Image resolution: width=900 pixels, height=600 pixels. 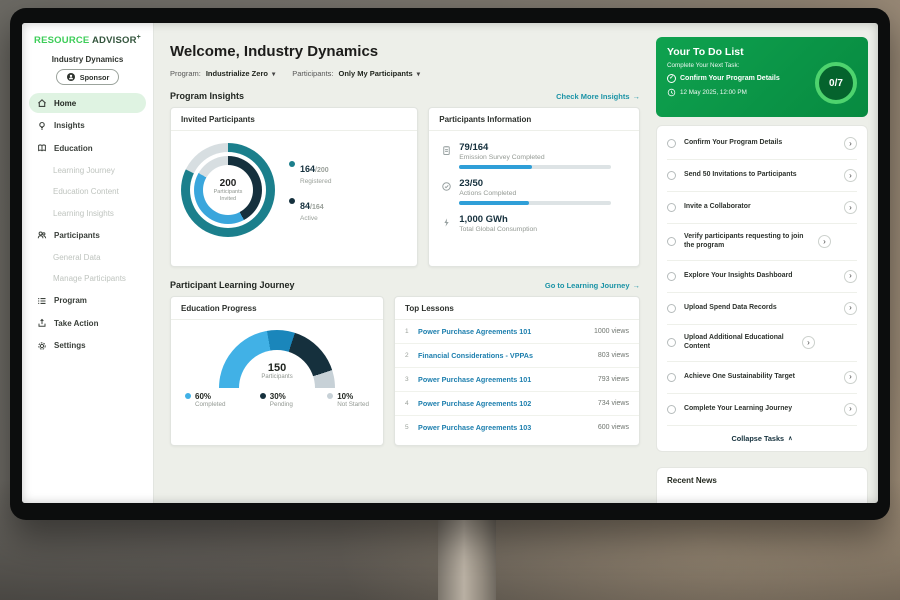 What do you see at coordinates (240, 73) in the screenshot?
I see `program-select: Industrialize Zero ▾` at bounding box center [240, 73].